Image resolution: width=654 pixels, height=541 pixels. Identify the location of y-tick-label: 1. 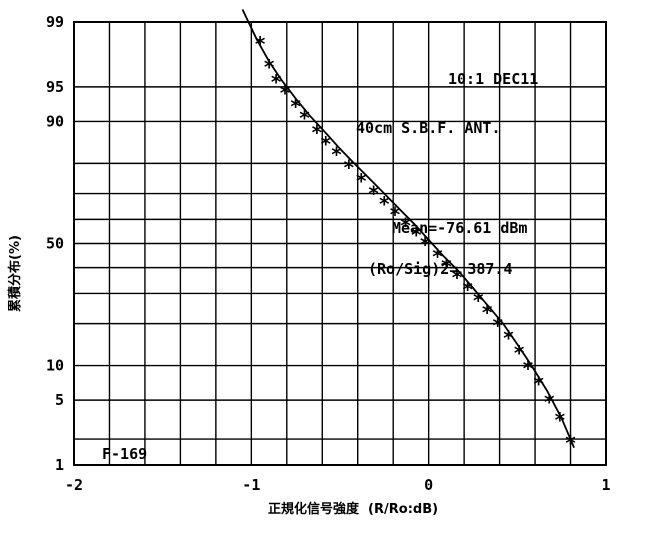
(59, 465).